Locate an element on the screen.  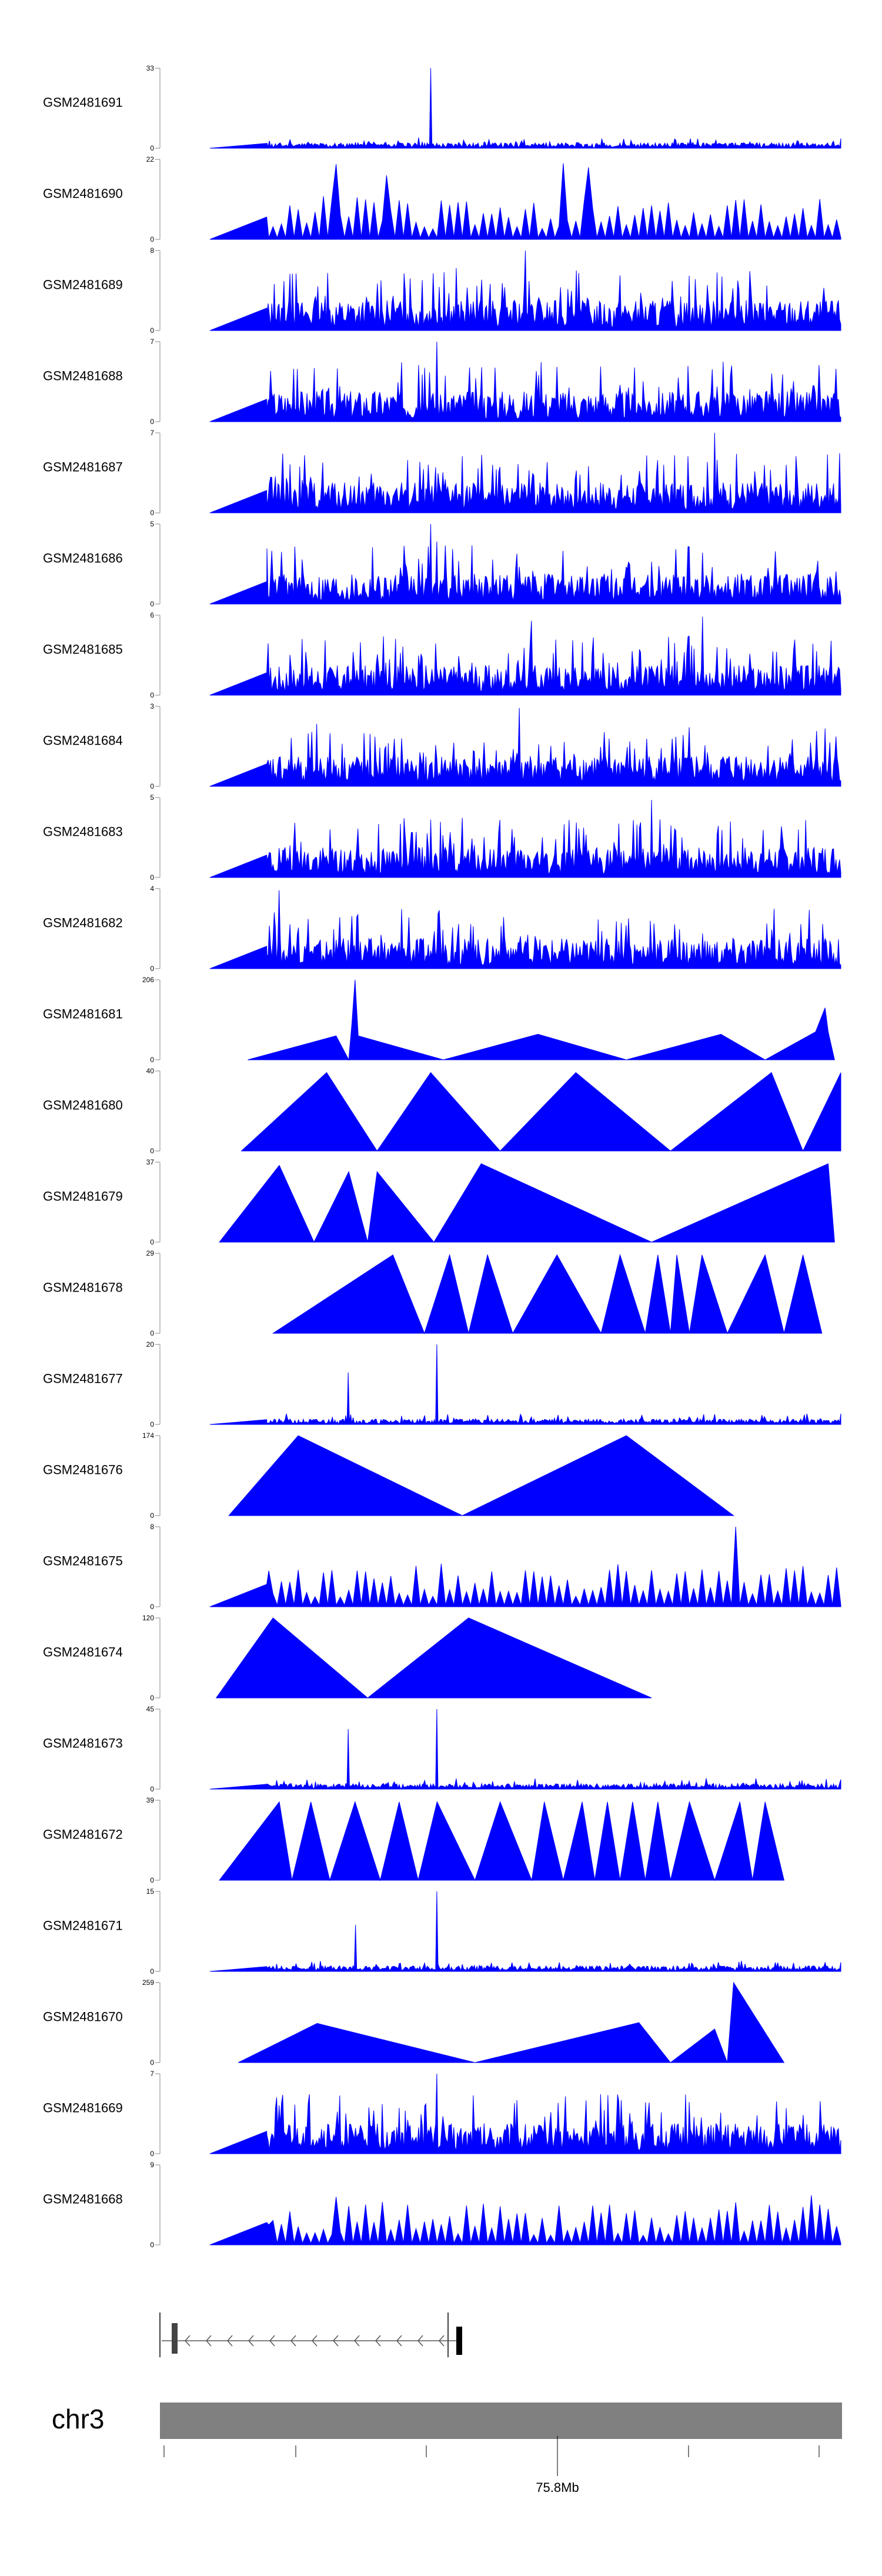
y-axis-max-label: 20 is located at coordinates (150, 1344).